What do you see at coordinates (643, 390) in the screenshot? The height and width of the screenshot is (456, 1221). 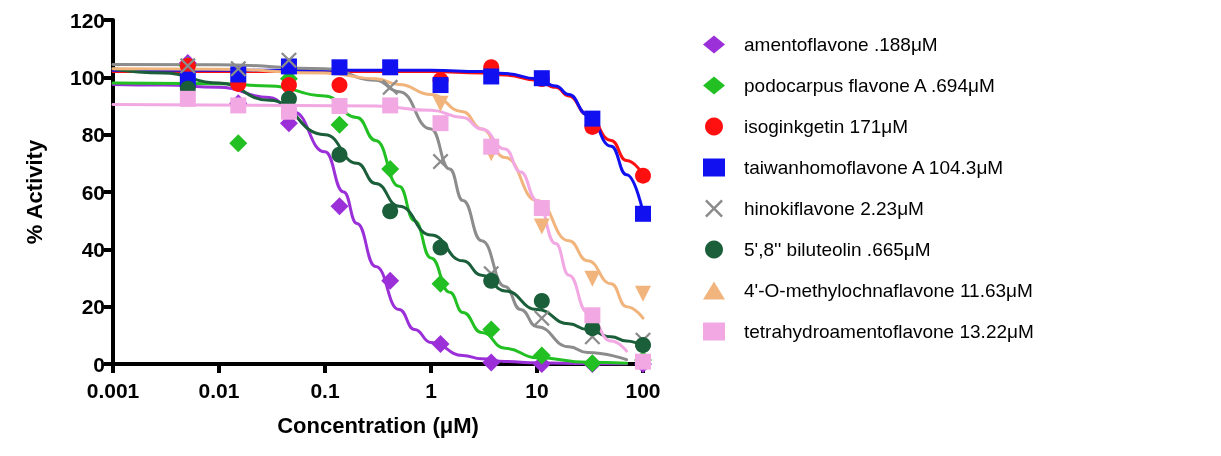 I see `x-tick-label: 100` at bounding box center [643, 390].